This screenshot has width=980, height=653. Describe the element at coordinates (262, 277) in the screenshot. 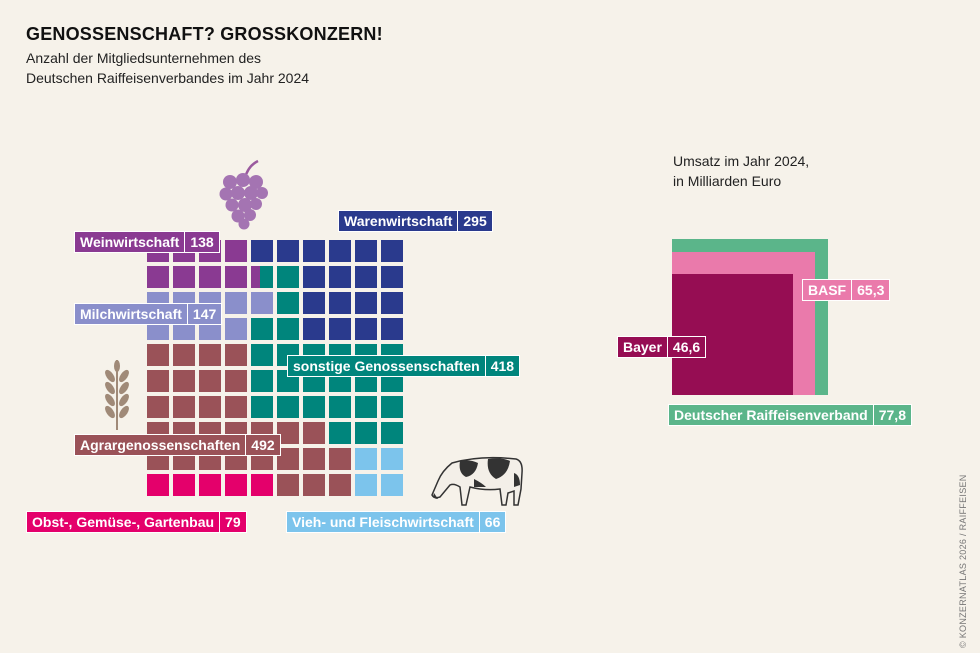

I see `waffle-cell-mixed` at that location.